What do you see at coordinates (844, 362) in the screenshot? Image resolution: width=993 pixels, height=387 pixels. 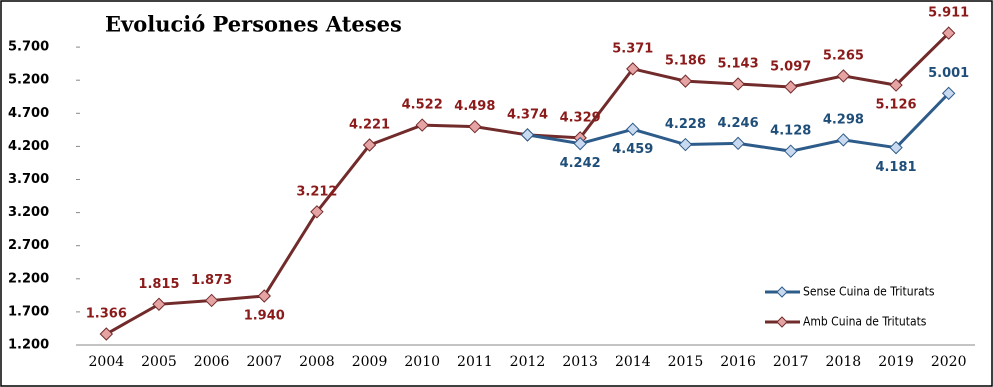 I see `x-tick-label: 2018` at bounding box center [844, 362].